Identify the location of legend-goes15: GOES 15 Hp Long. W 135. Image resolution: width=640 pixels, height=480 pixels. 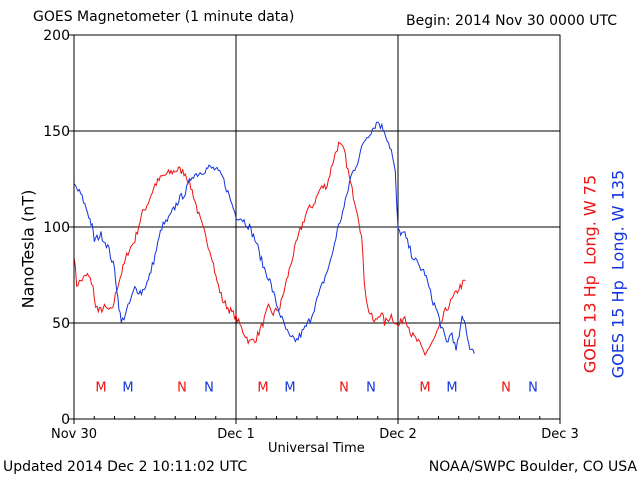
(618, 274).